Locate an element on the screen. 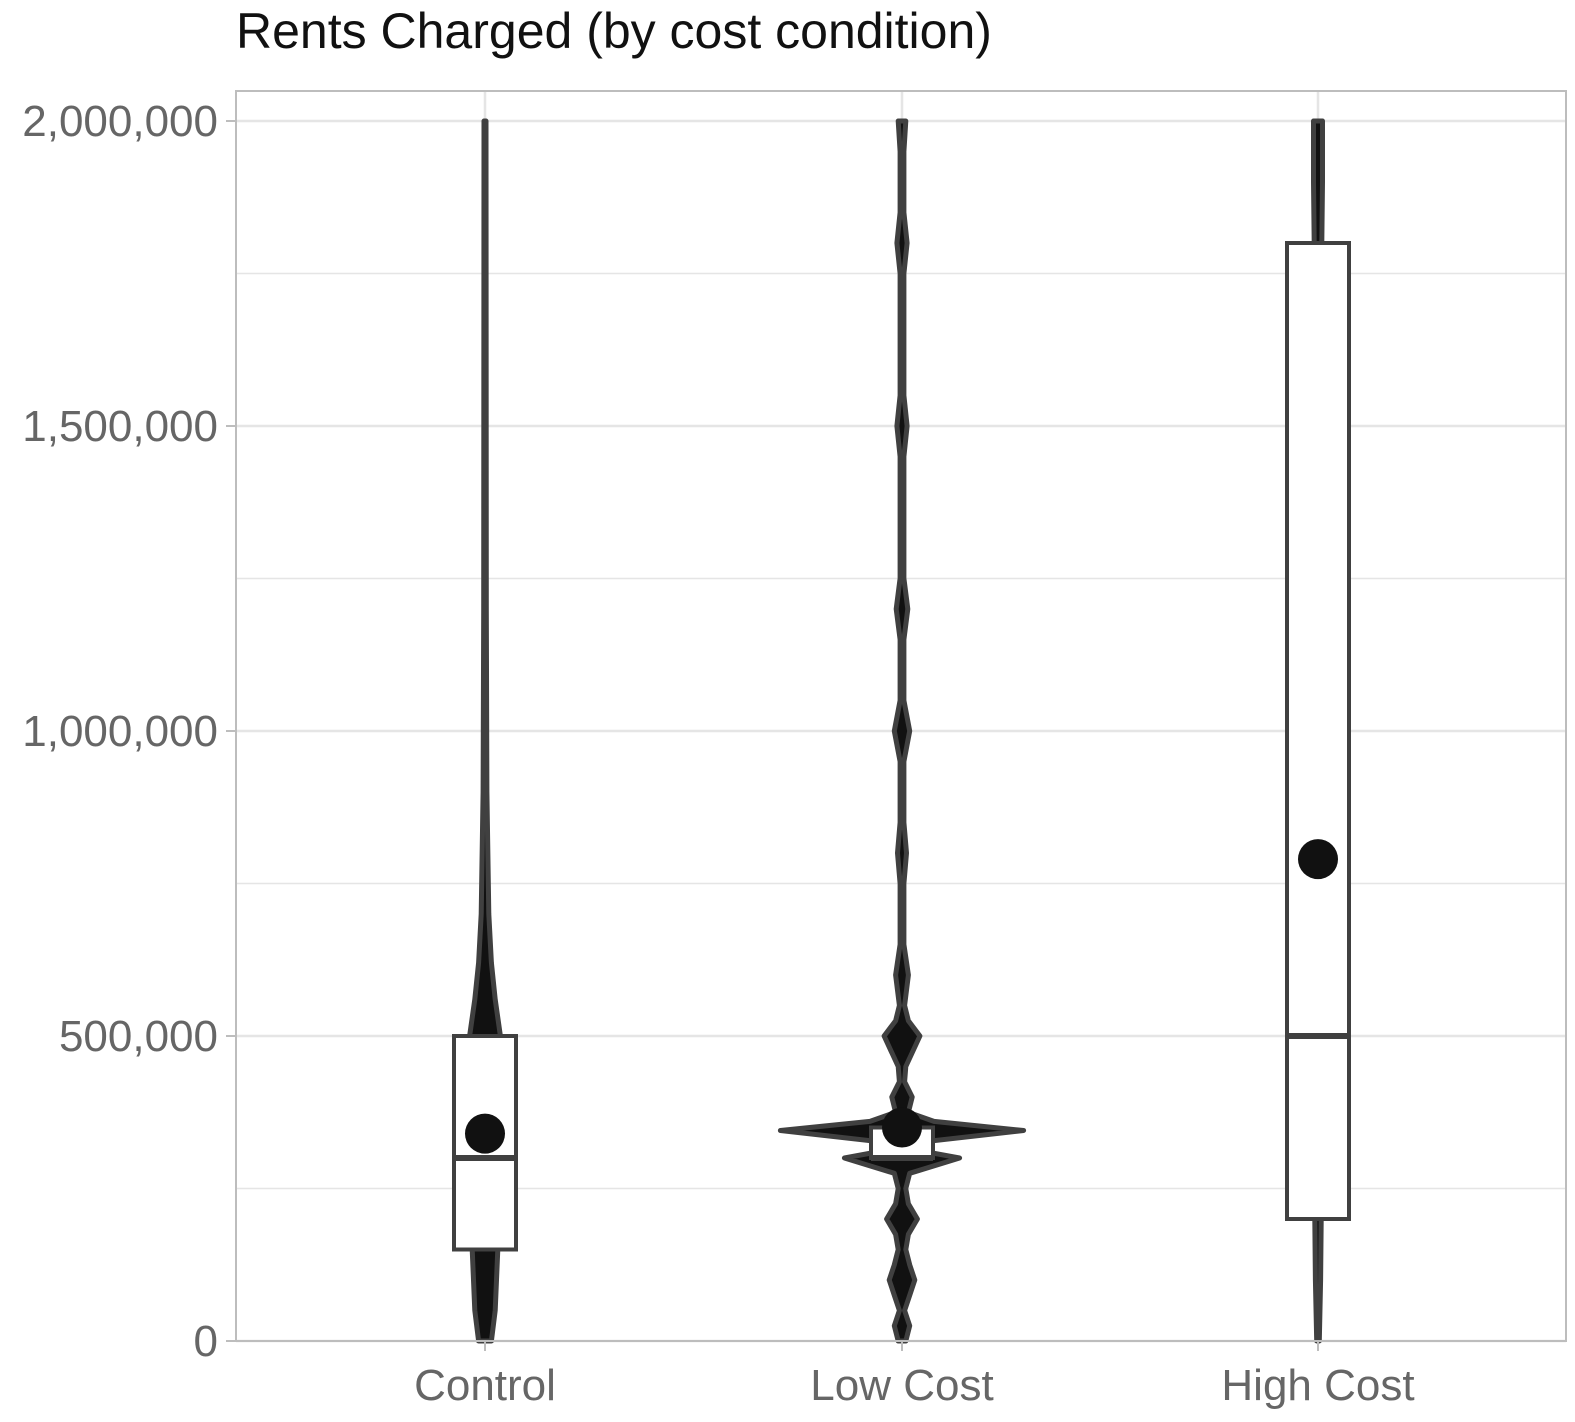  y-tick-label: 1,000,000 is located at coordinates (120, 731).